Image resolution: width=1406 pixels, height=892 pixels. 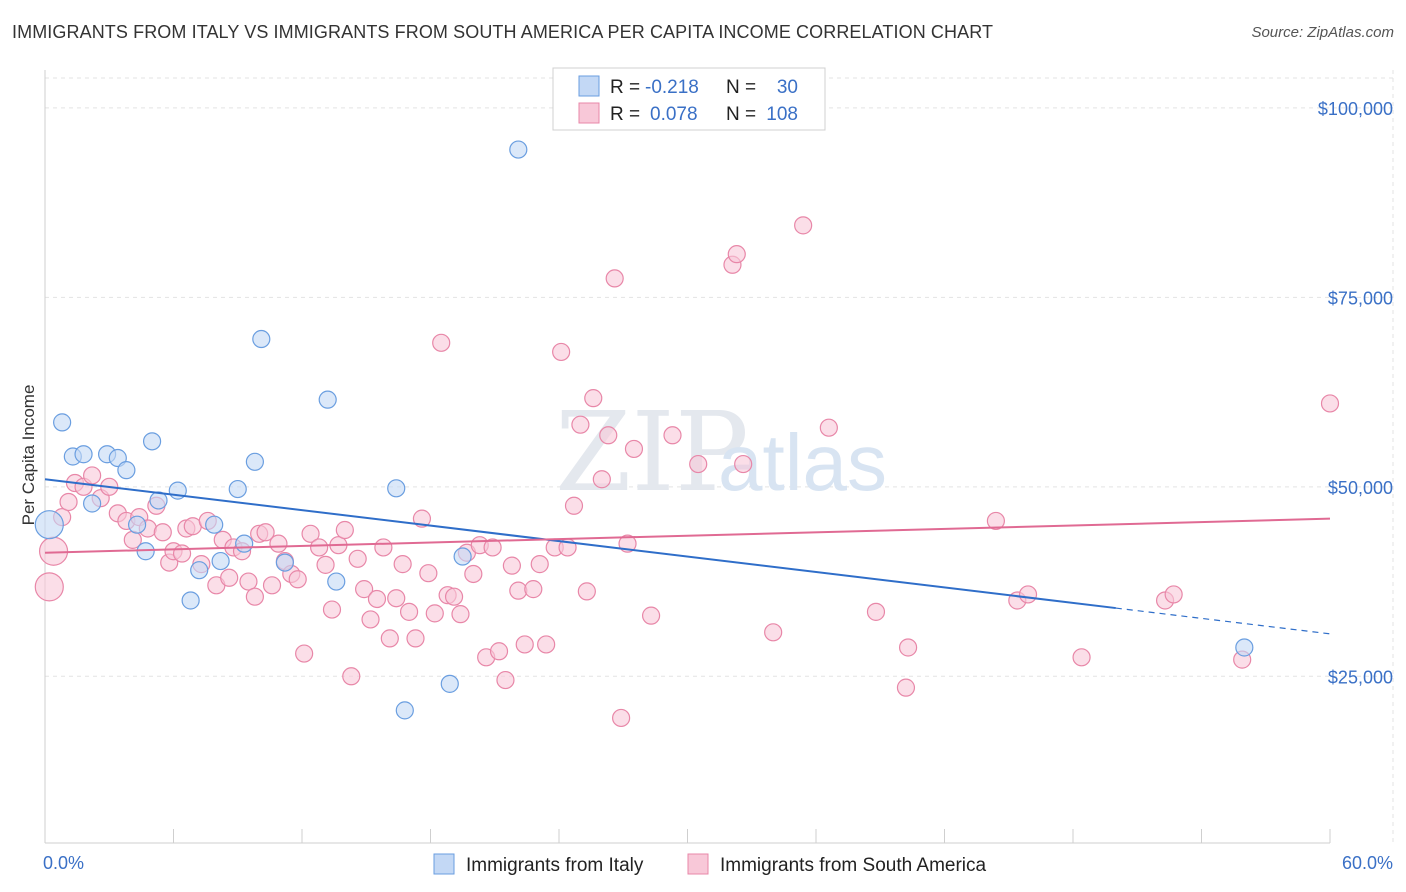 I want to click on trend-line-italy-extension, so click(x=1223, y=621).